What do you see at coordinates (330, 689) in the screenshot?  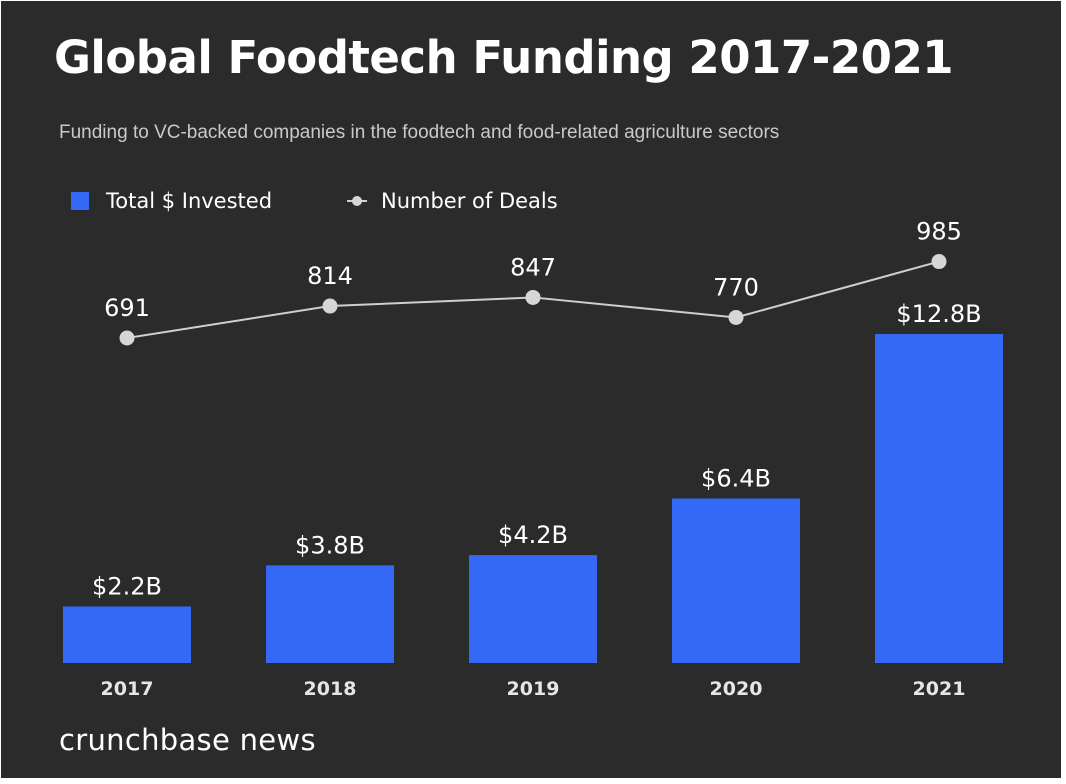 I see `x-tick-label-2018: 2018` at bounding box center [330, 689].